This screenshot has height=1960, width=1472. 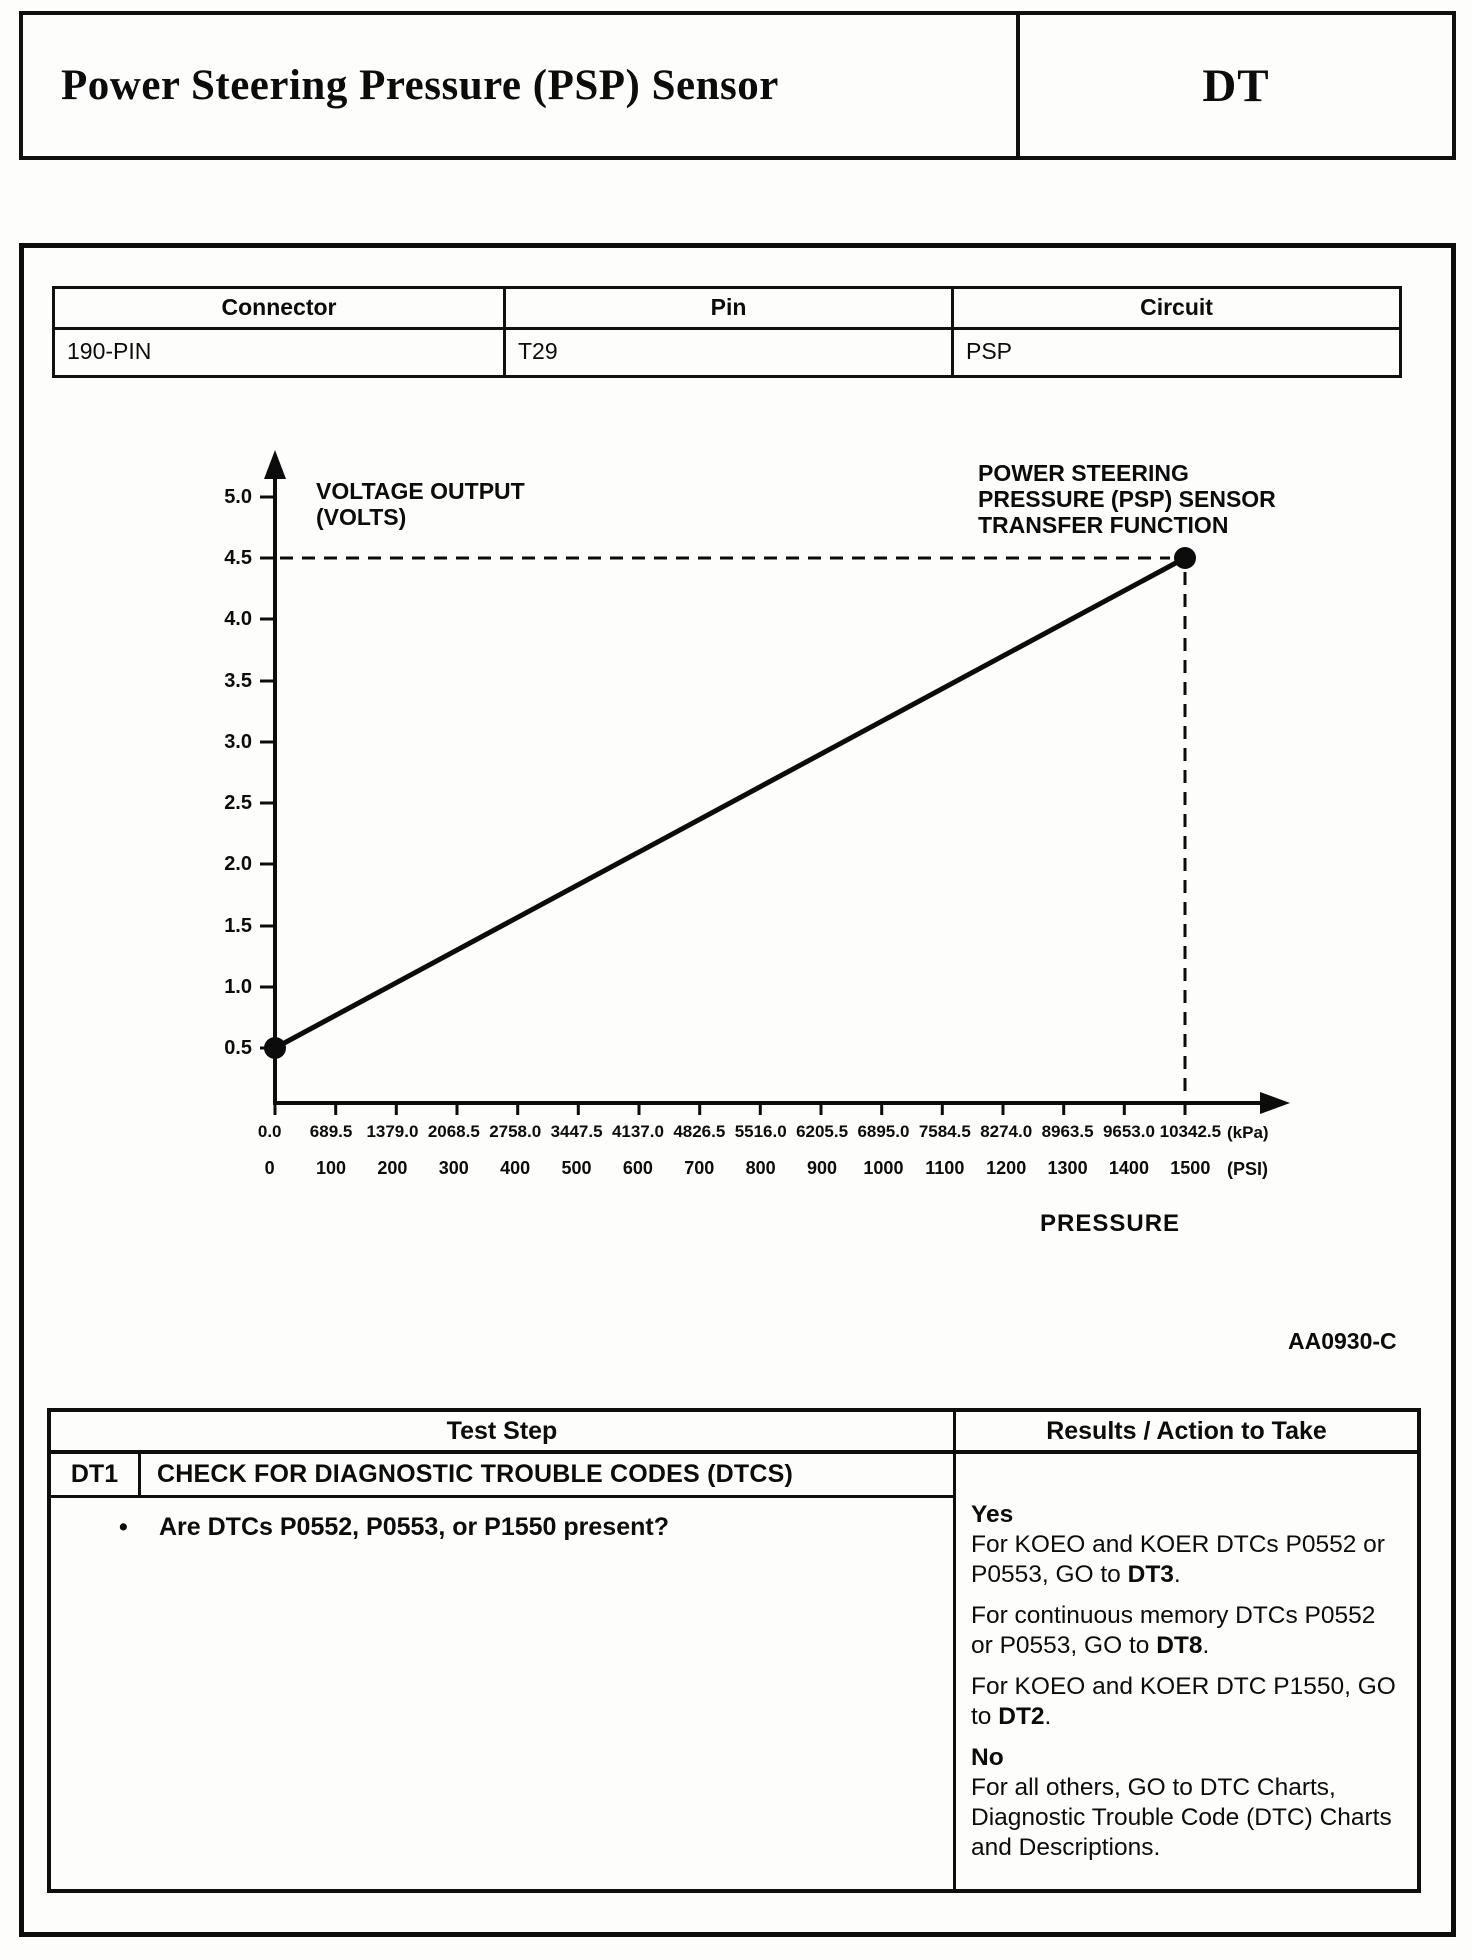 What do you see at coordinates (503, 1431) in the screenshot?
I see `test-step-column-header: Test Step` at bounding box center [503, 1431].